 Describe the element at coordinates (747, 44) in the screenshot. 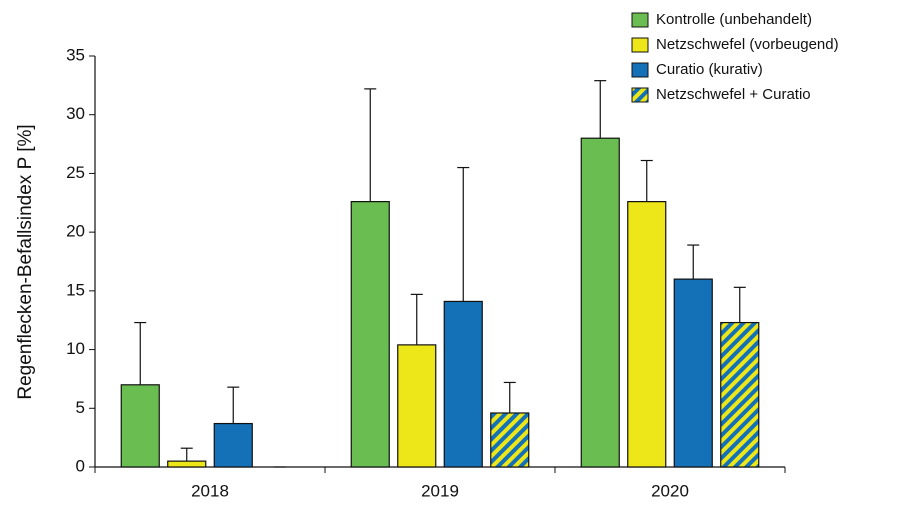

I see `legend-label: Netzschwefel (vorbeugend)` at that location.